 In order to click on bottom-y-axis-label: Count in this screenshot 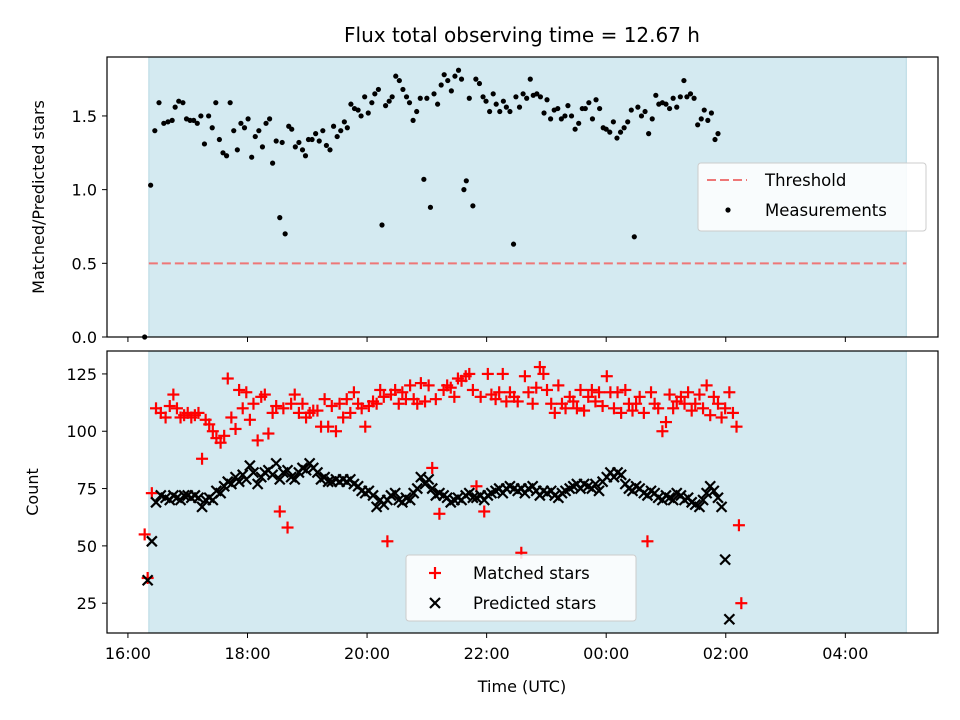, I will do `click(32, 492)`.